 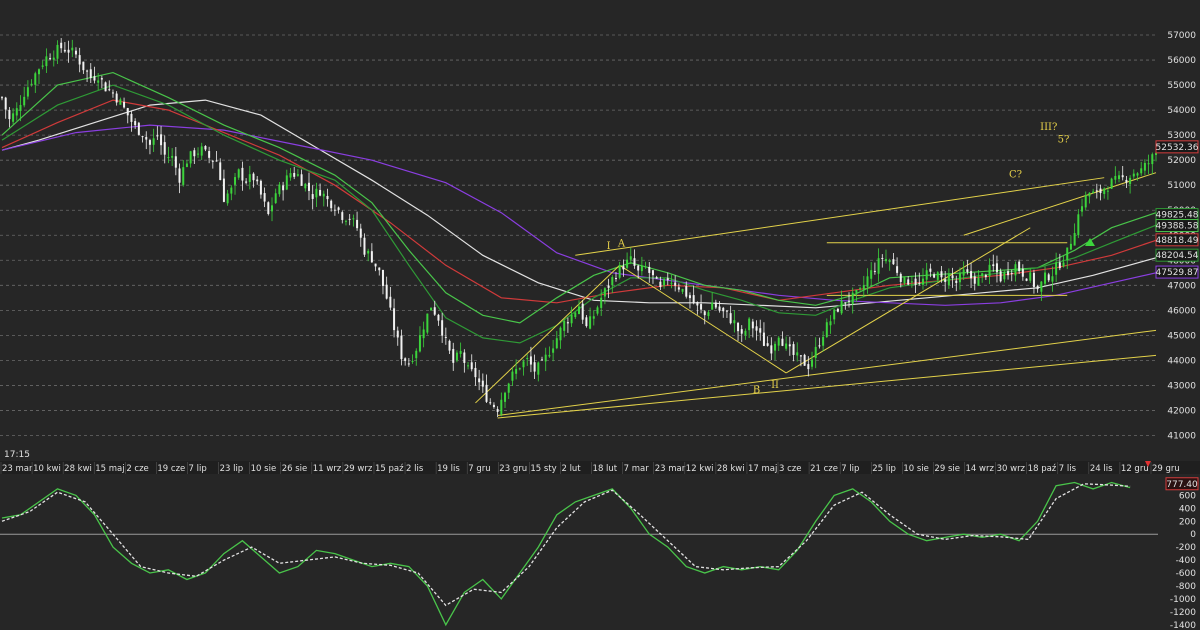 What do you see at coordinates (756, 390) in the screenshot?
I see `wave-label: B` at bounding box center [756, 390].